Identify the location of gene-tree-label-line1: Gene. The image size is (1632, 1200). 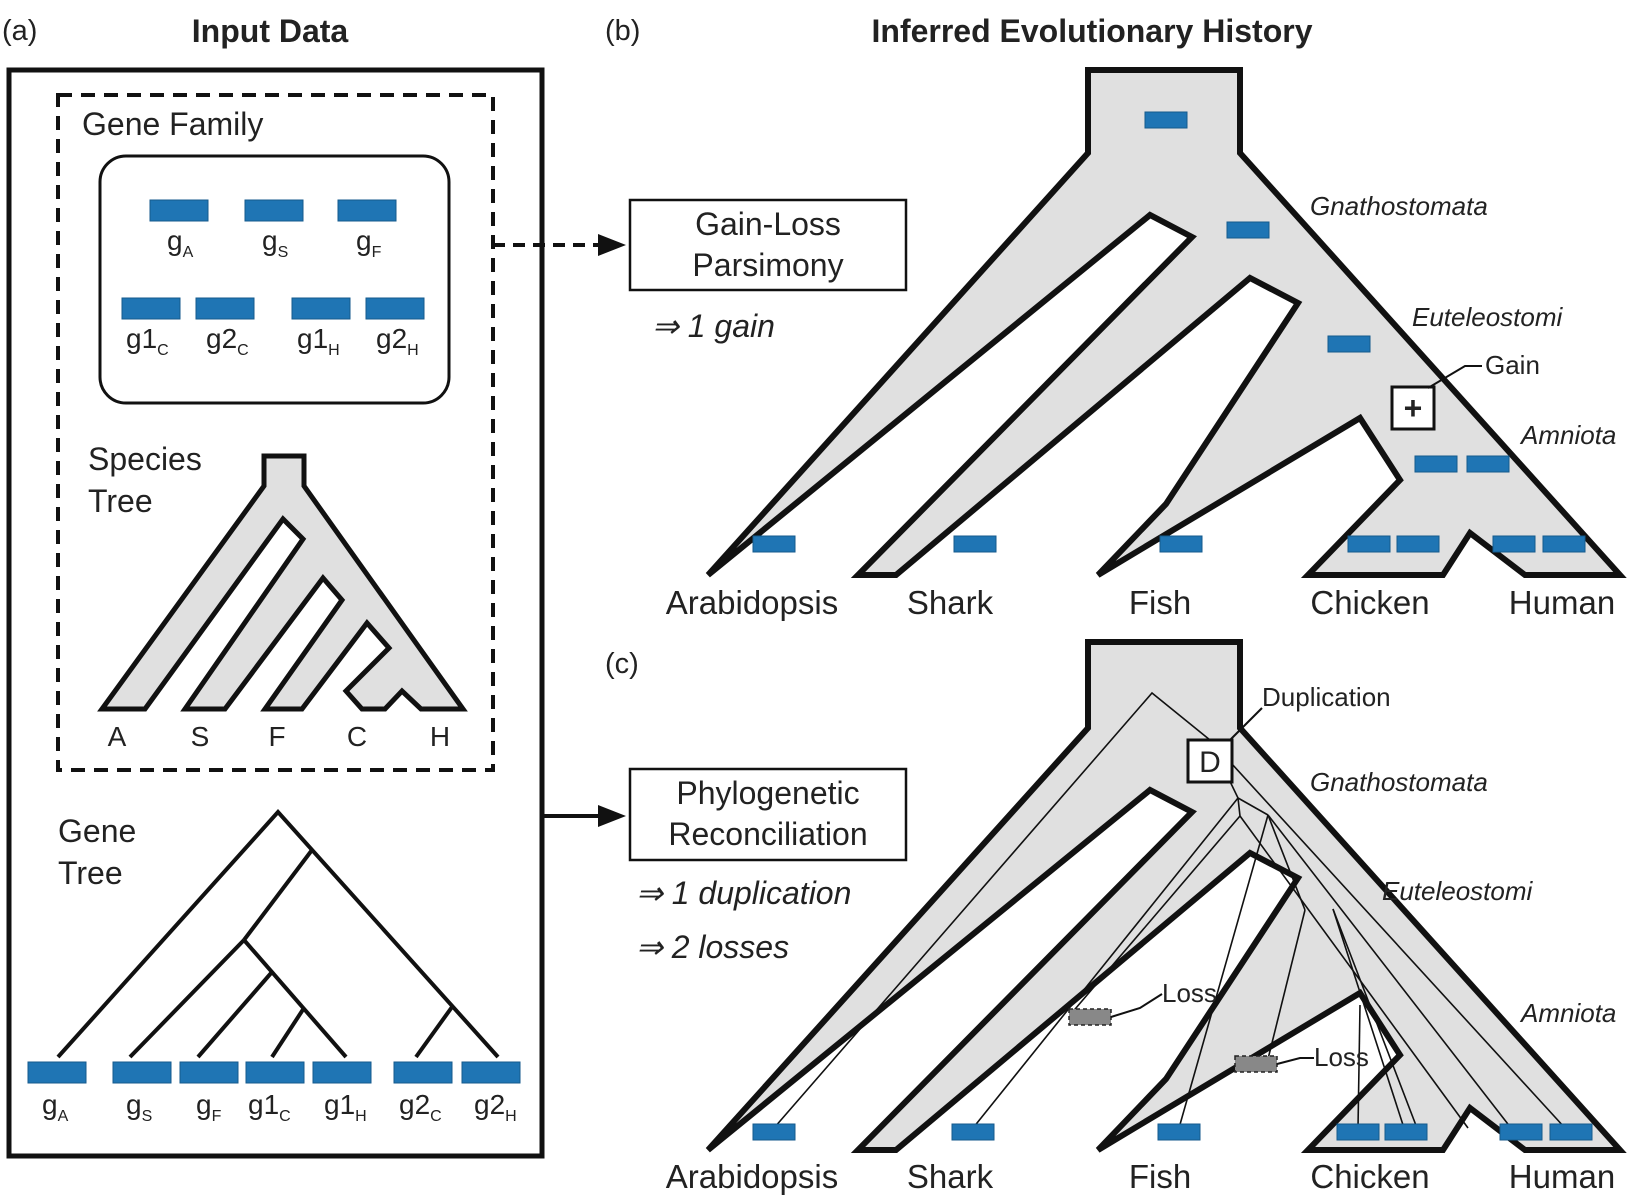
(97, 831).